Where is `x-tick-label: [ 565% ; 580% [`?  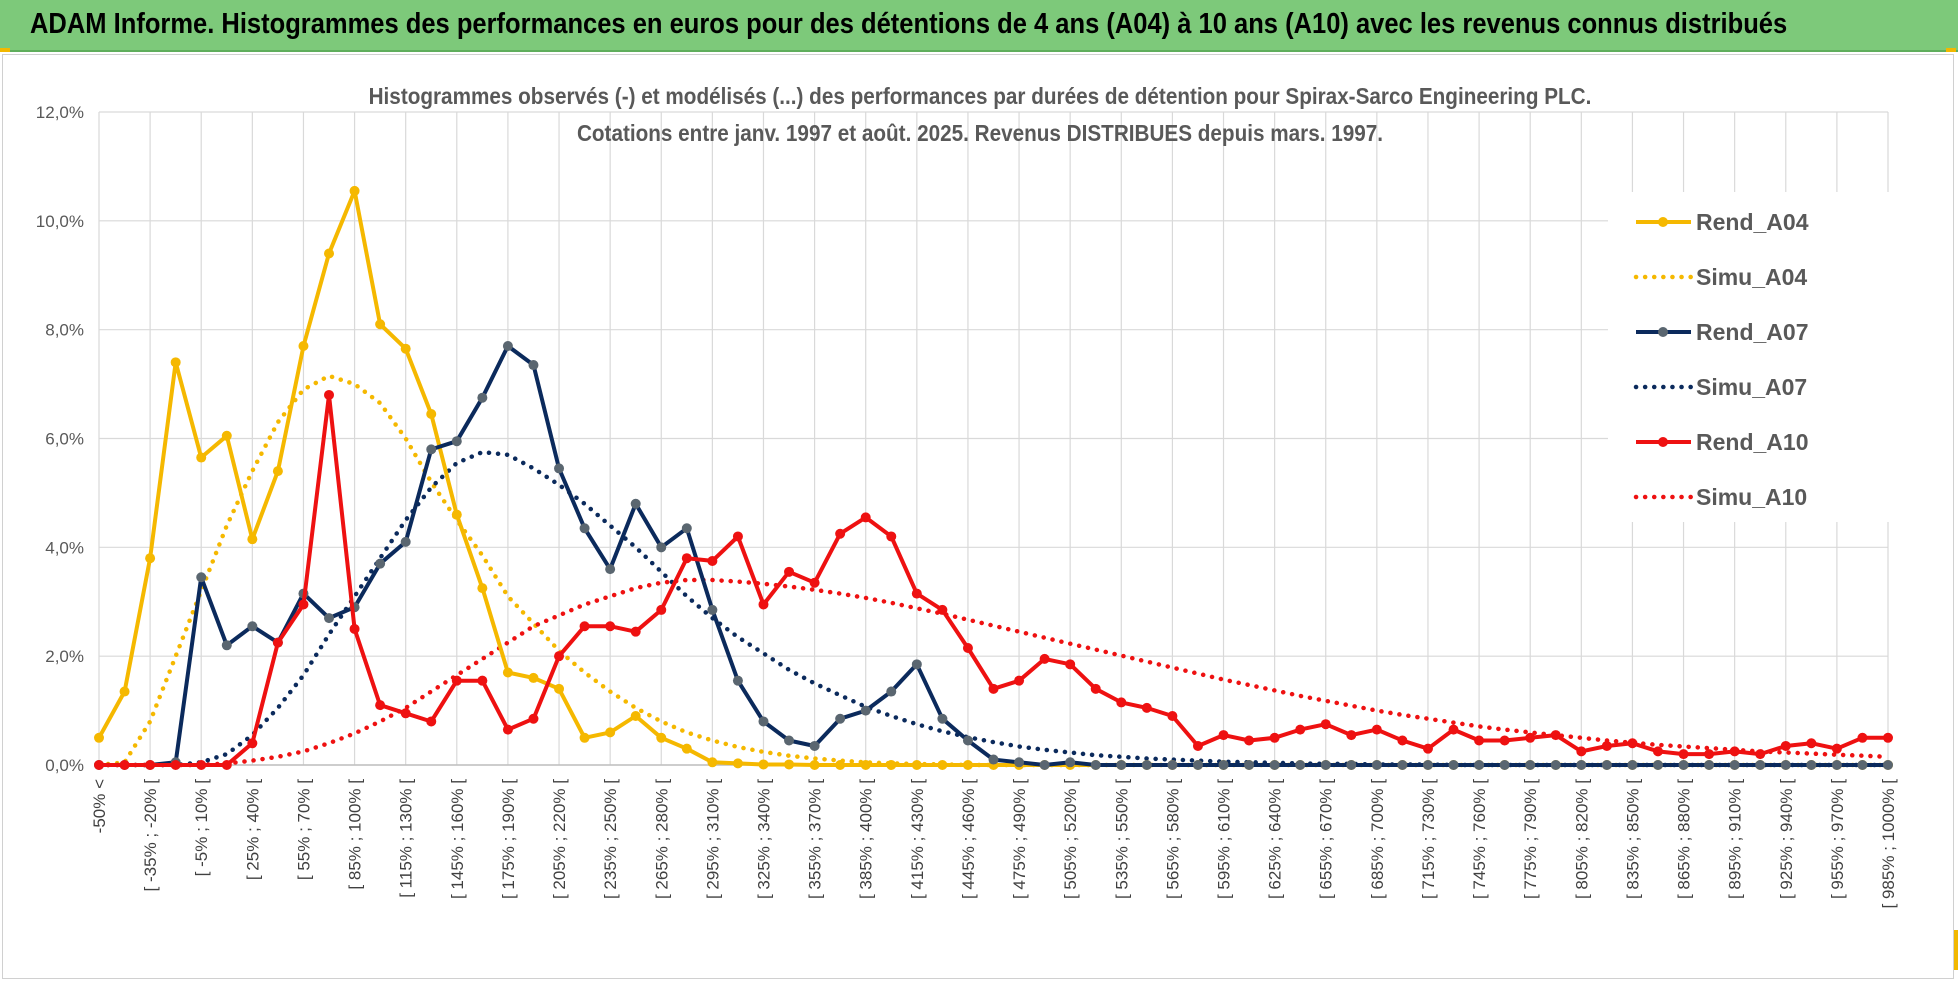 x-tick-label: [ 565% ; 580% [ is located at coordinates (1172, 839).